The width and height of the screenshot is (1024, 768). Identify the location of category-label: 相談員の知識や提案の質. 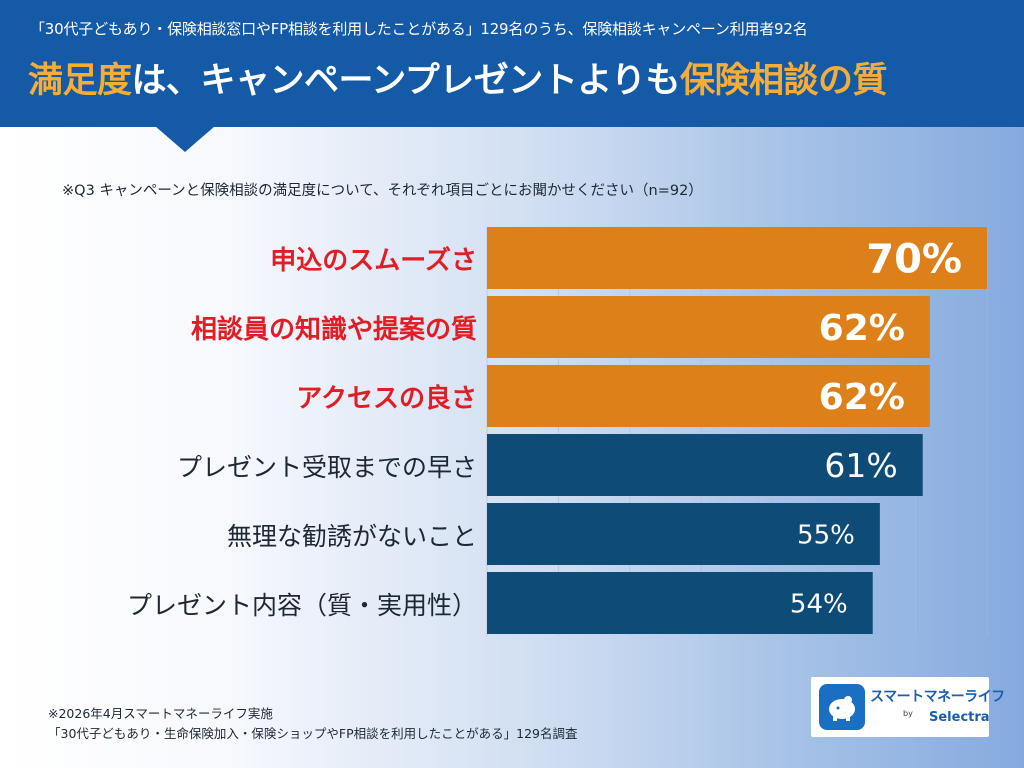
(334, 329).